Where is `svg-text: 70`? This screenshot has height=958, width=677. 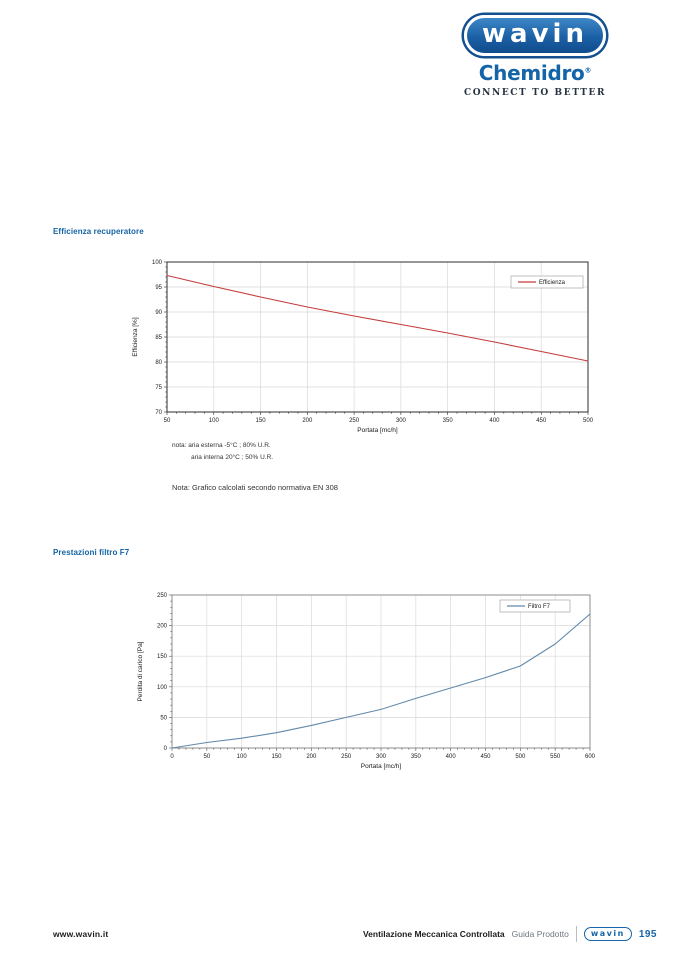
svg-text: 70 is located at coordinates (158, 413).